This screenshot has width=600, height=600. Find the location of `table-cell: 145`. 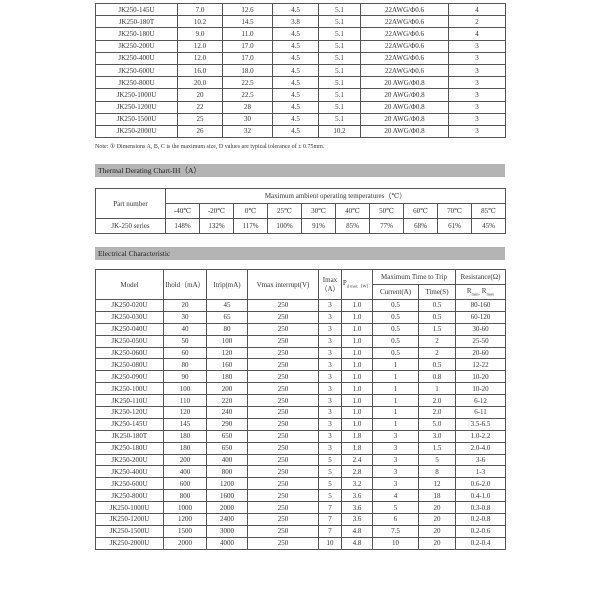

table-cell: 145 is located at coordinates (185, 424).